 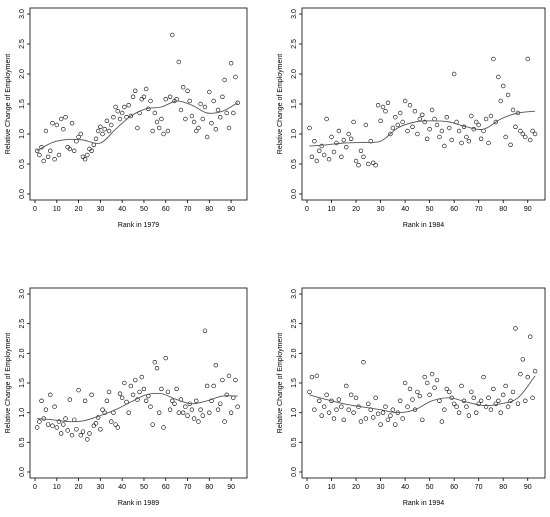 What do you see at coordinates (138, 225) in the screenshot?
I see `x-axis-label: Rank in 1979` at bounding box center [138, 225].